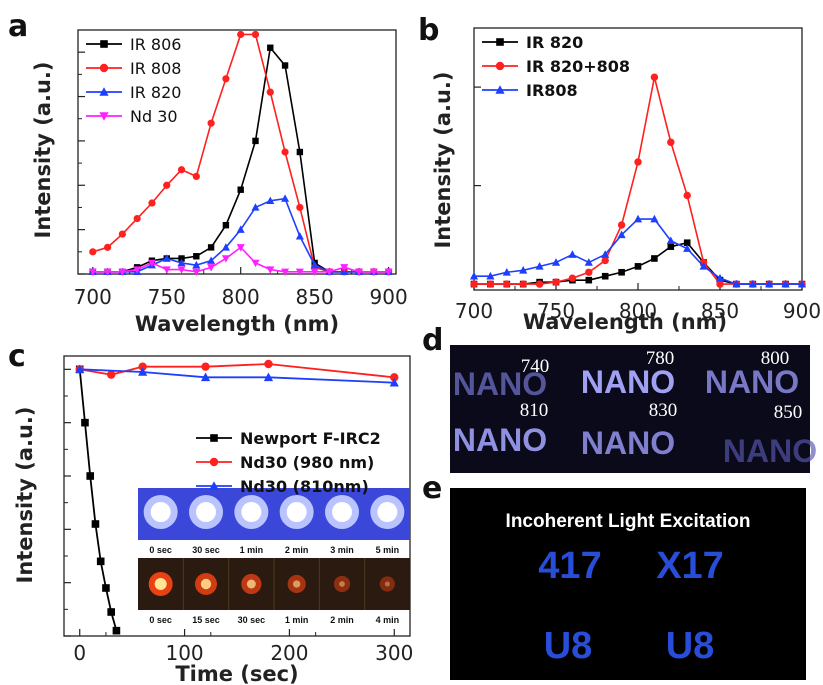 The width and height of the screenshot is (823, 685). Describe the element at coordinates (237, 324) in the screenshot. I see `chart-a-xlabel: Wavelength (nm)` at that location.